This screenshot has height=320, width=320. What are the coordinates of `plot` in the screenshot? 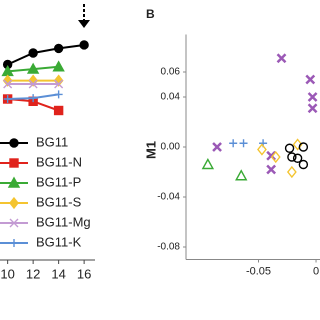 It's located at (45, 78).